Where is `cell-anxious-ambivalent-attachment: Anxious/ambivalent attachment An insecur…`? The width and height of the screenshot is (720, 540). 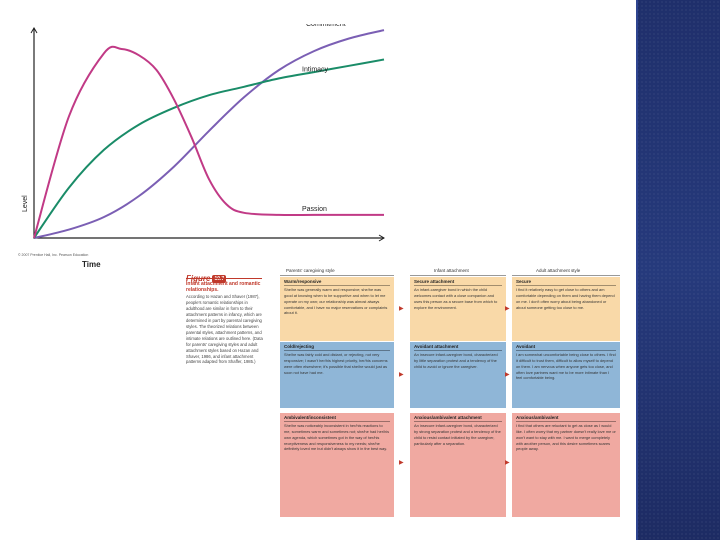
cell-anxious-ambivalent-attachment: Anxious/ambivalent attachment An insecur… is located at coordinates (458, 465).